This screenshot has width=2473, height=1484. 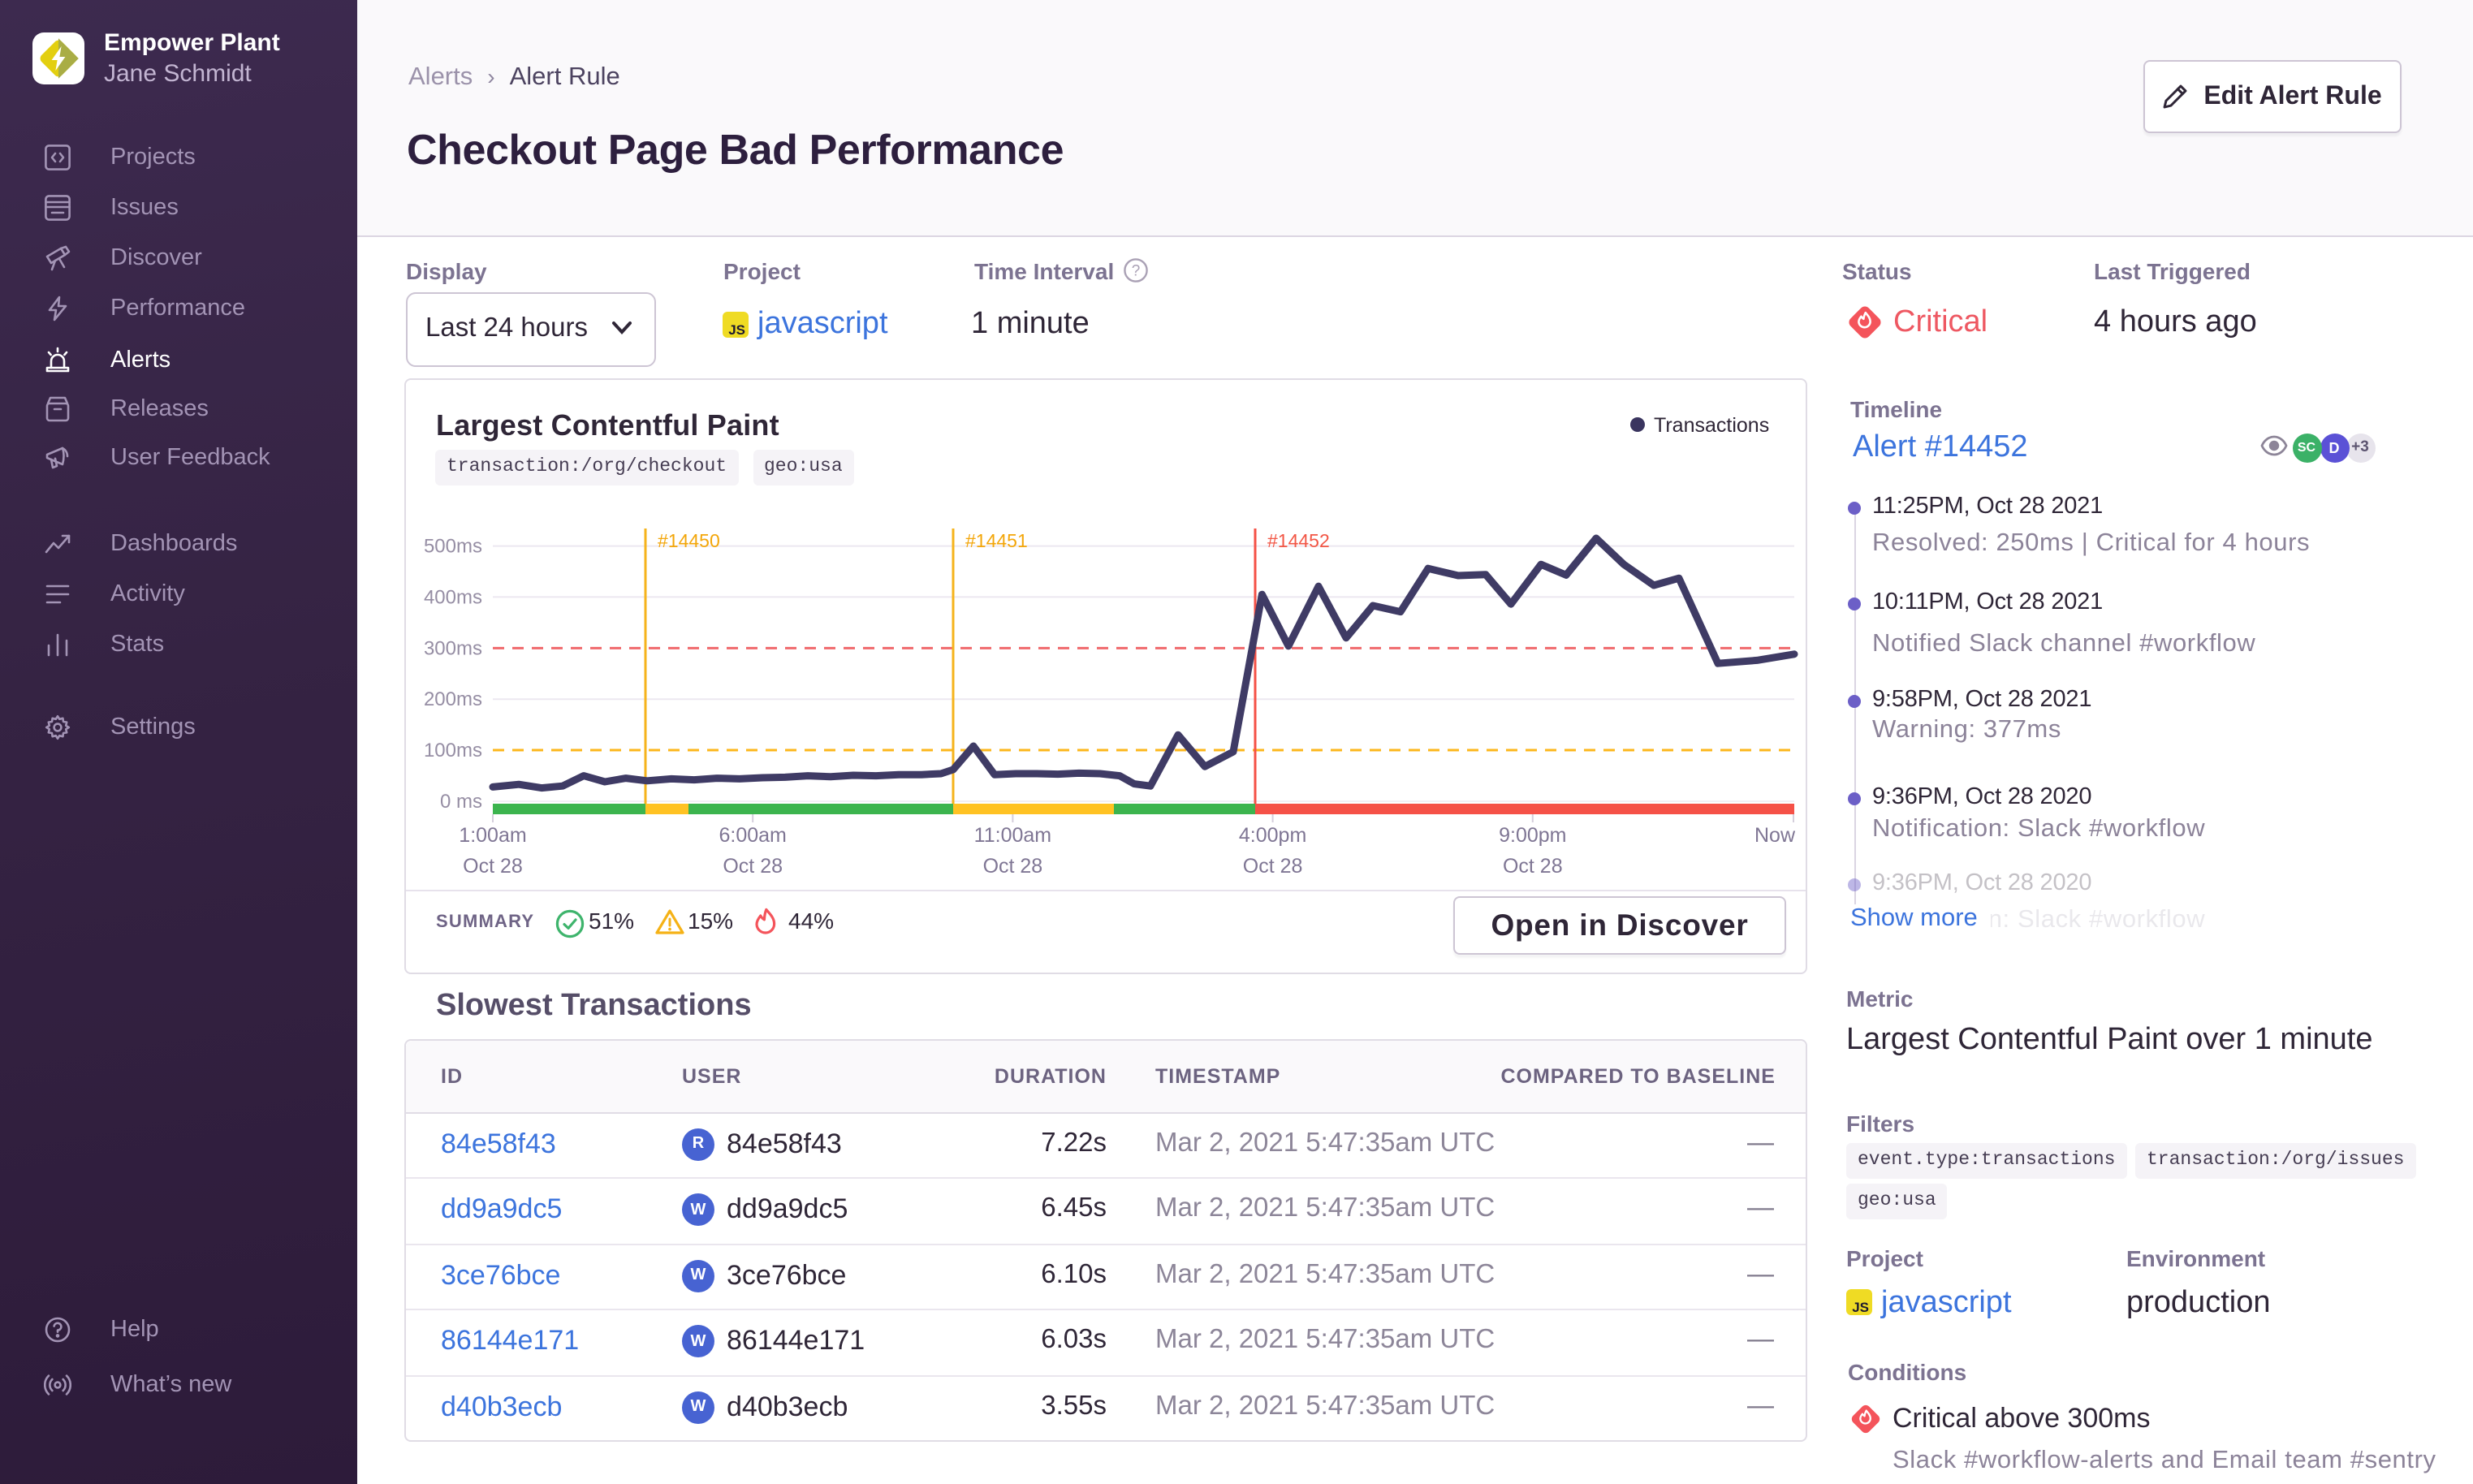 I want to click on svg-text: 9:00pm, so click(x=1532, y=835).